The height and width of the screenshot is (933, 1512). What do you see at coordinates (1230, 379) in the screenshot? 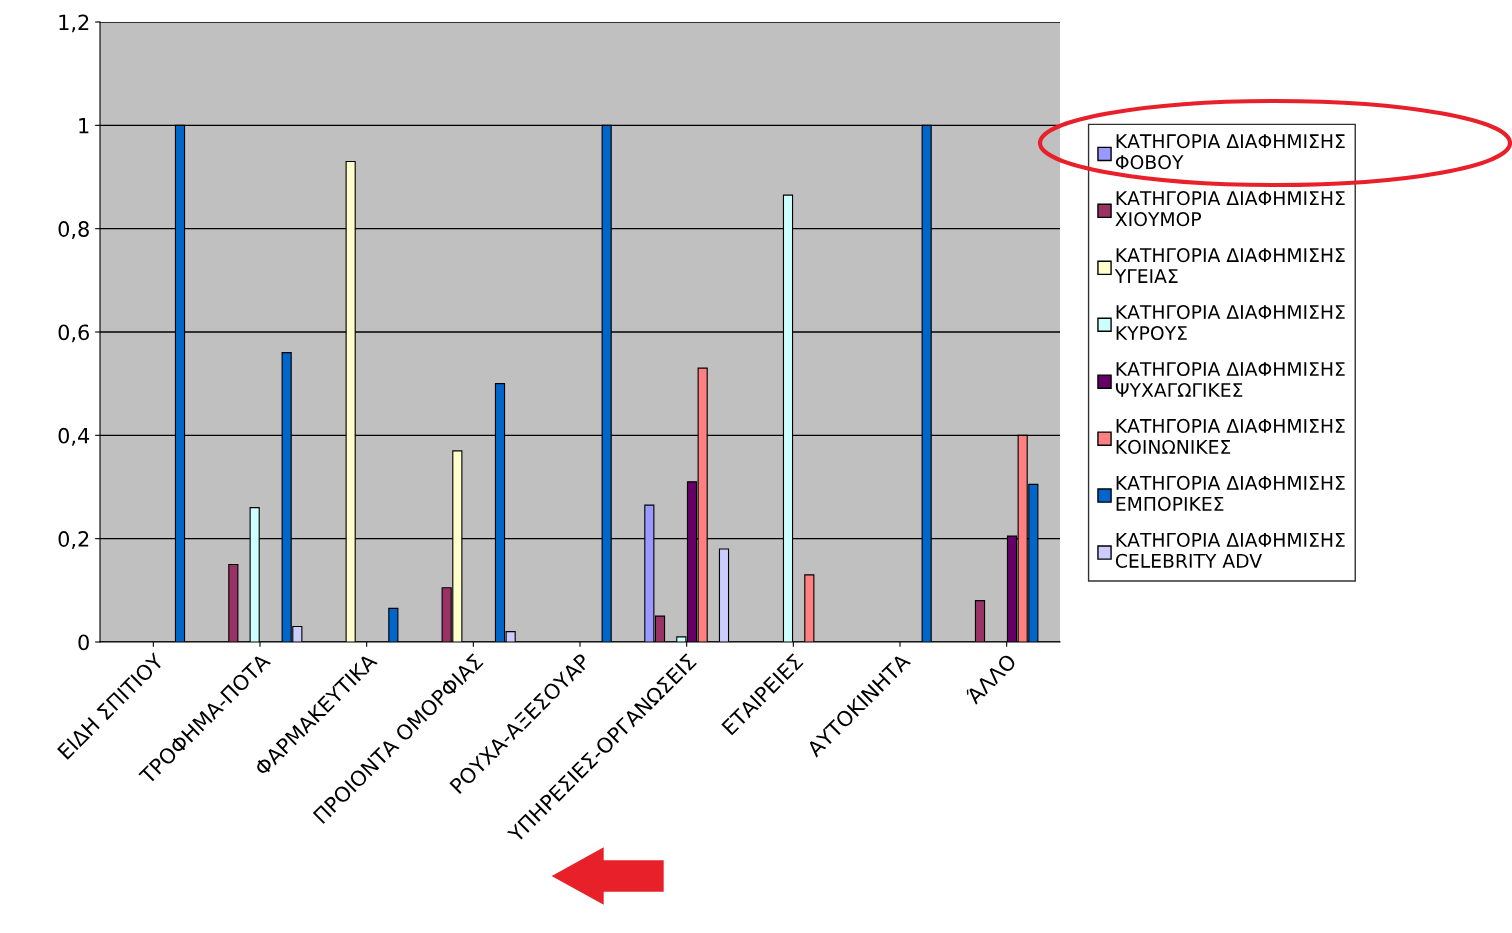
I see `legend-label: ΚΑΤΗΓΟΡΙΑ ΔΙΑΦΗΜΙΣΗΣ ΨΥΧΑΓΩΓΙΚΕΣ` at bounding box center [1230, 379].